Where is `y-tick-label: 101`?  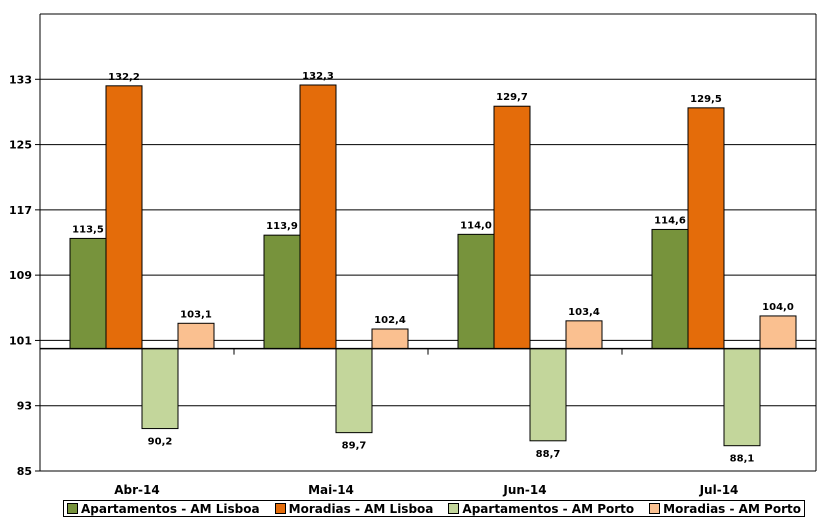
y-tick-label: 101 is located at coordinates (20, 340).